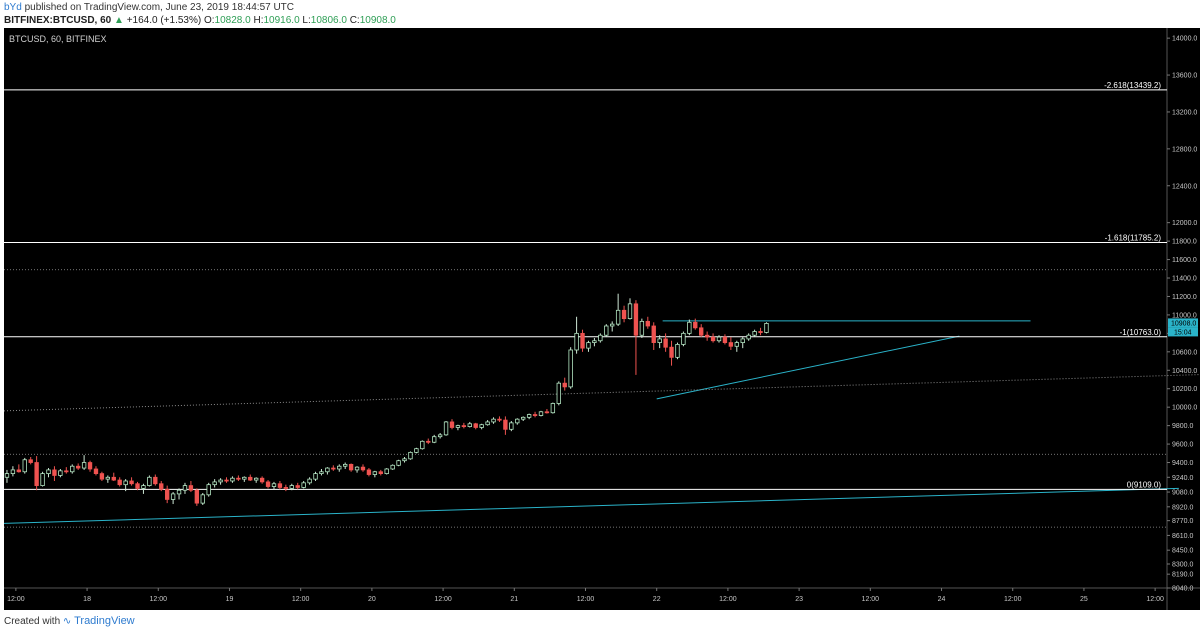 The image size is (1200, 632). What do you see at coordinates (328, 20) in the screenshot?
I see `low-value: 10806.0` at bounding box center [328, 20].